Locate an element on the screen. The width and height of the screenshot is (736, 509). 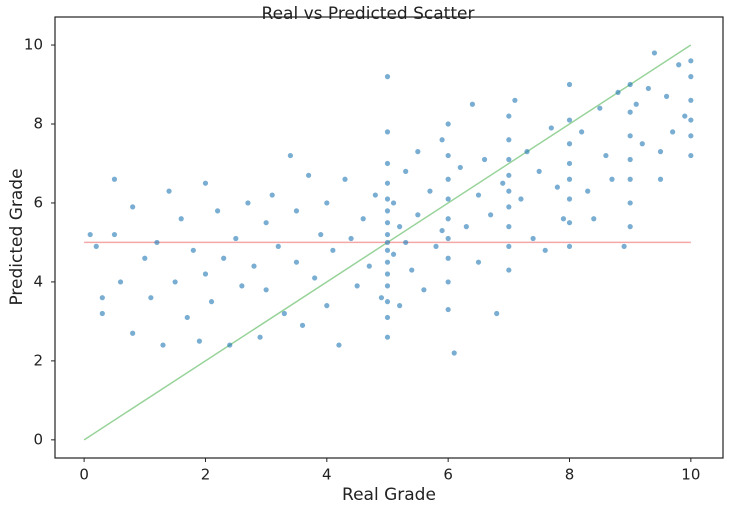
x-tick-label: 2 is located at coordinates (206, 475).